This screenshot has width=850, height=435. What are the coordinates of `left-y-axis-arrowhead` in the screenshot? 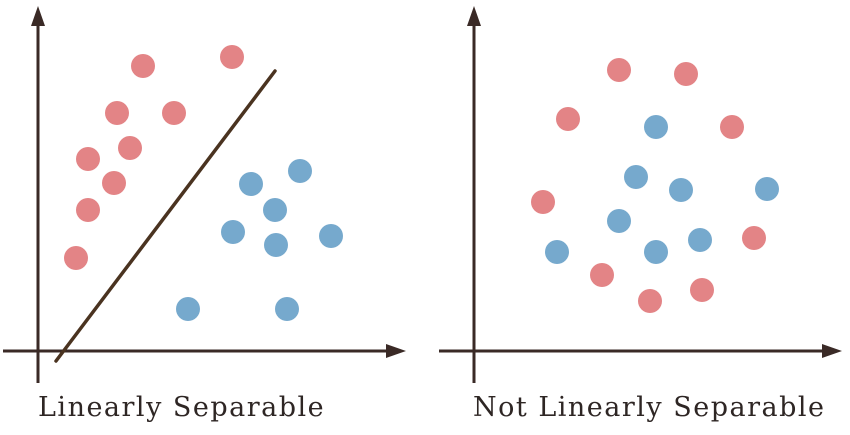 It's located at (38, 16).